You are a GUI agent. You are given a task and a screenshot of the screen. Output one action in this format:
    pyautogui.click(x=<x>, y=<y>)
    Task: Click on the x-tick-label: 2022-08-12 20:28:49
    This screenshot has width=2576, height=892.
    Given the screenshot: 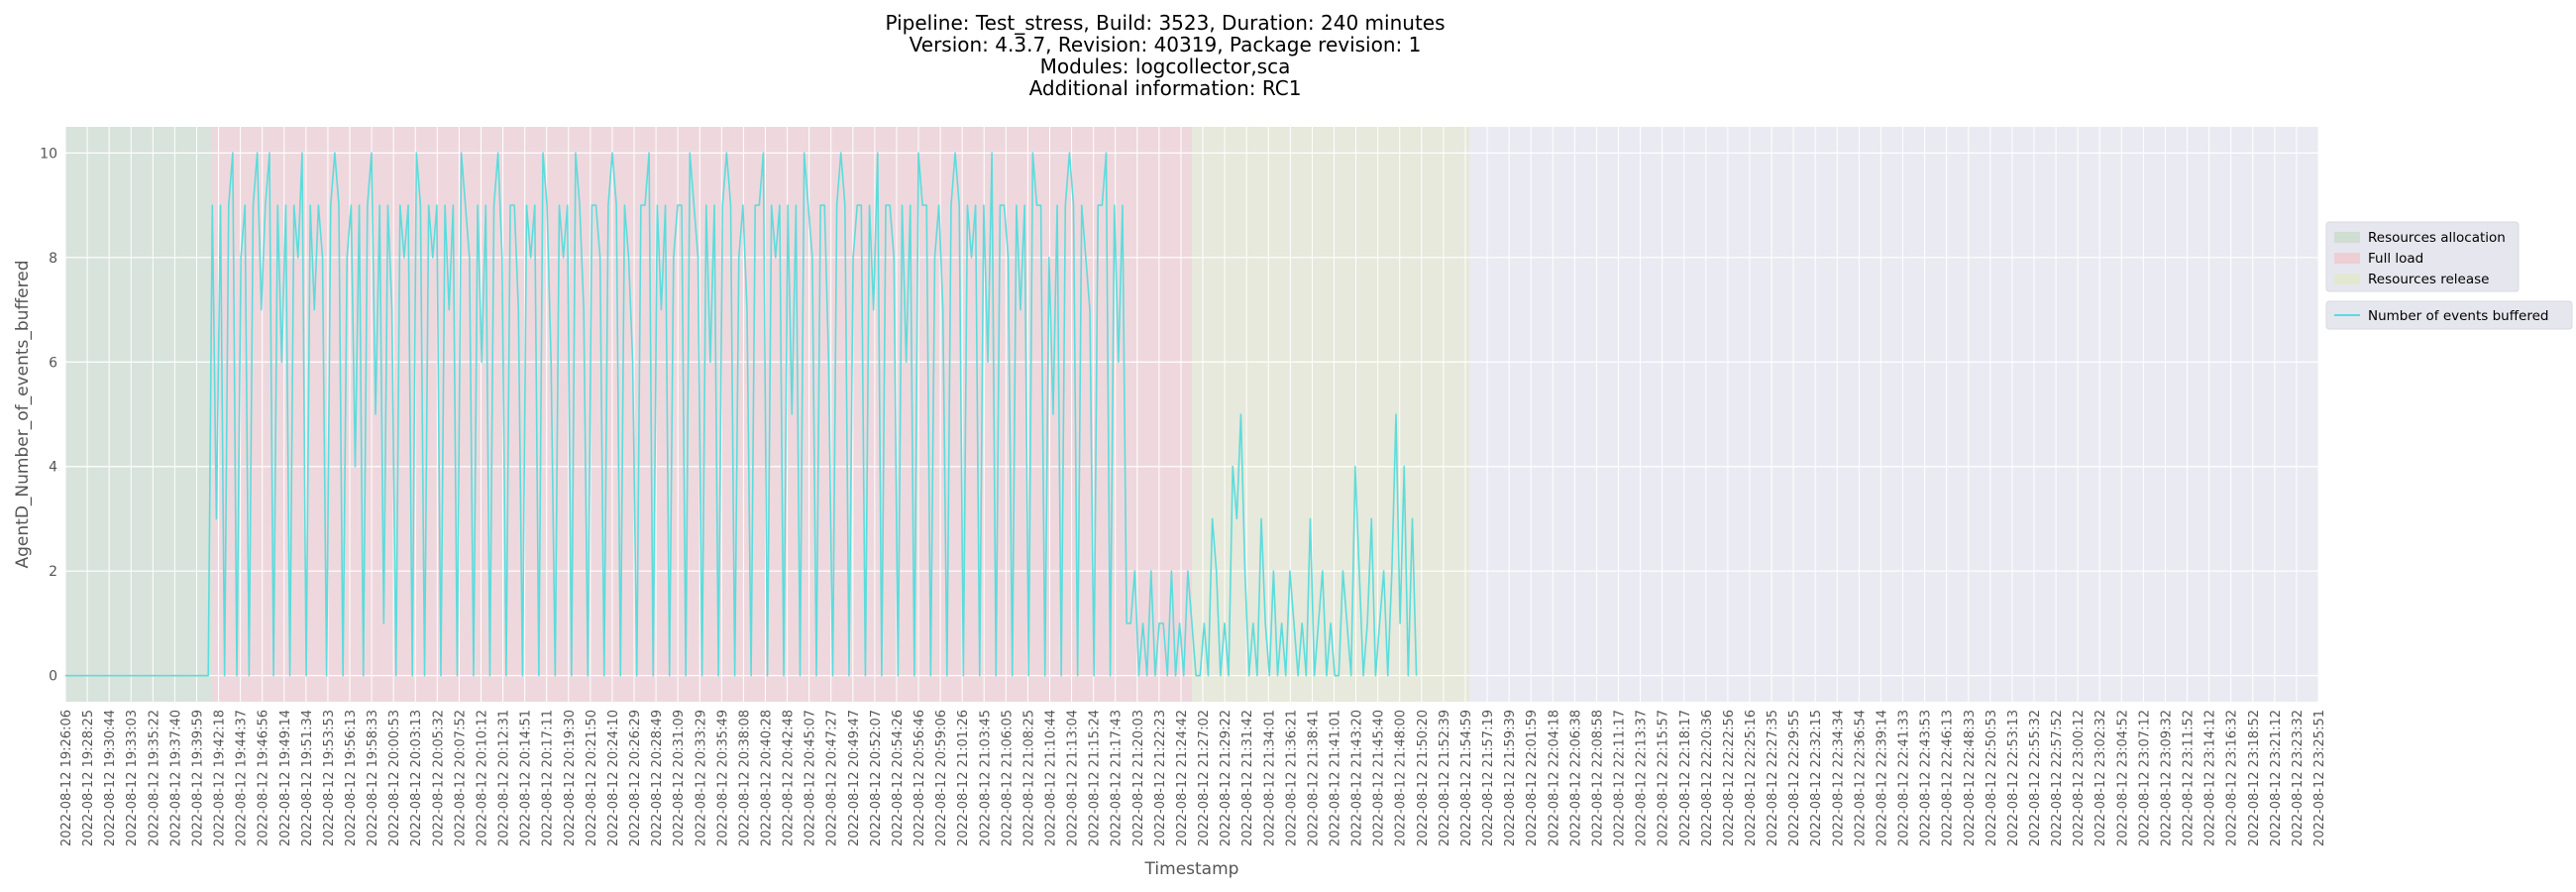 What is the action you would take?
    pyautogui.click(x=657, y=778)
    